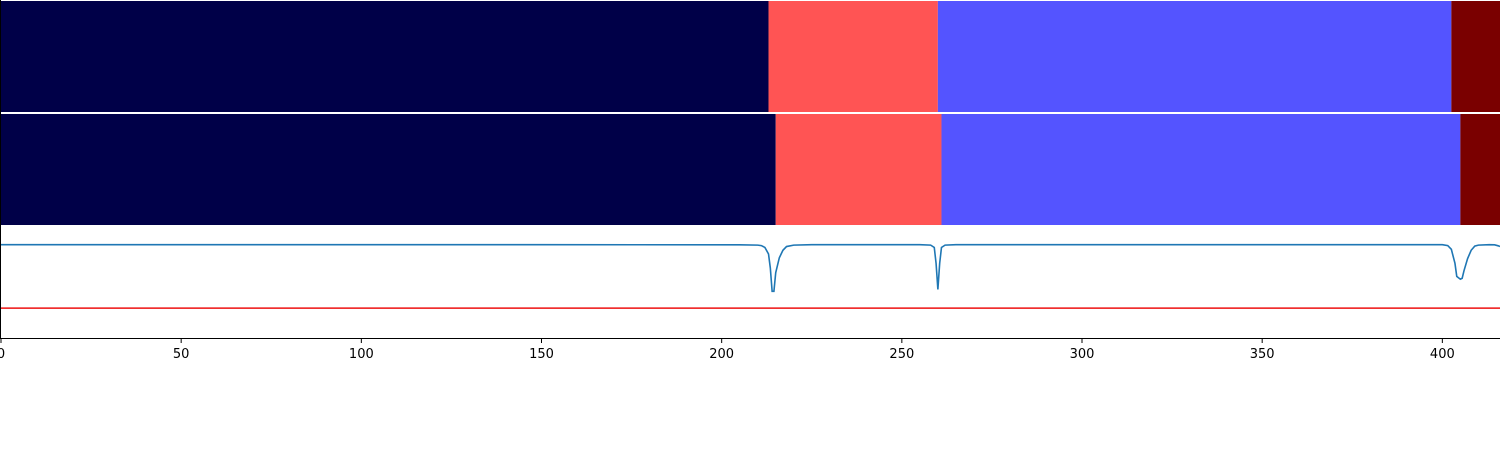 This screenshot has width=1500, height=450. What do you see at coordinates (1082, 354) in the screenshot?
I see `x-tick-label-300: 300` at bounding box center [1082, 354].